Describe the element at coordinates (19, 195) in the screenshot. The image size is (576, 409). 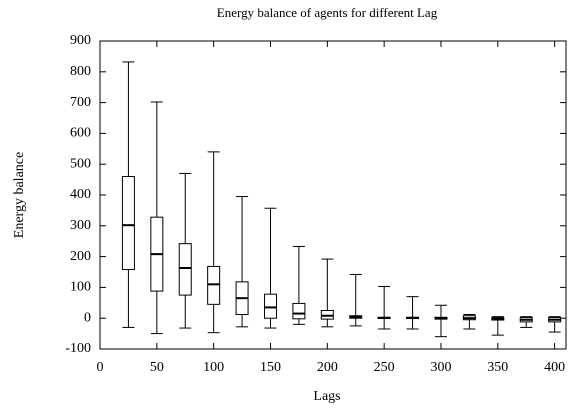
I see `y-axis-label: Energy balance` at that location.